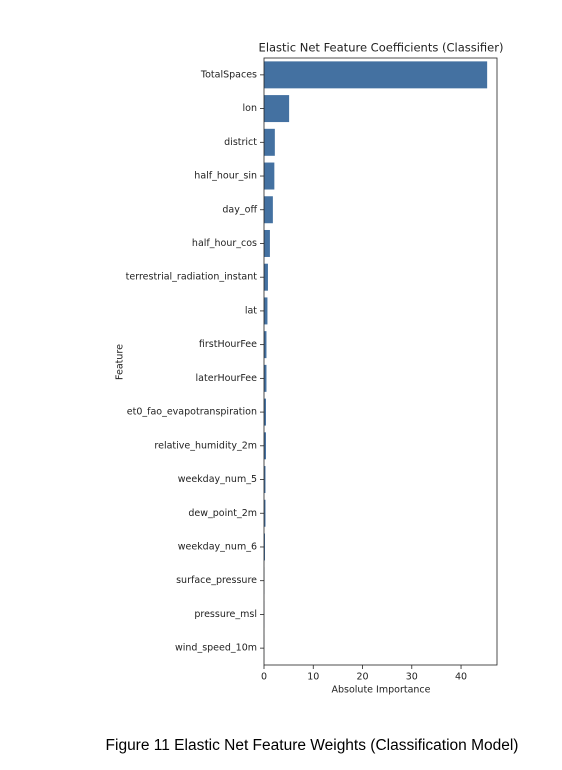 This screenshot has height=770, width=562. Describe the element at coordinates (227, 378) in the screenshot. I see `y-tick-label: laterHourFee` at that location.